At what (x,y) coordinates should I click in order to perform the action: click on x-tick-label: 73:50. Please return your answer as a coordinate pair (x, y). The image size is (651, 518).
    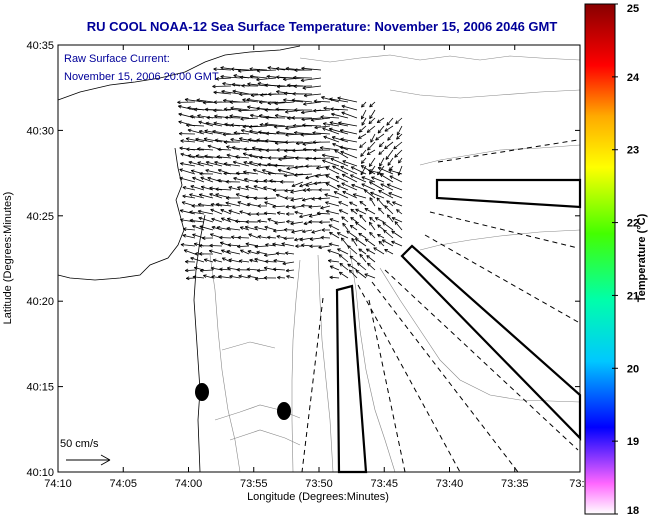
    Looking at the image, I should click on (319, 484).